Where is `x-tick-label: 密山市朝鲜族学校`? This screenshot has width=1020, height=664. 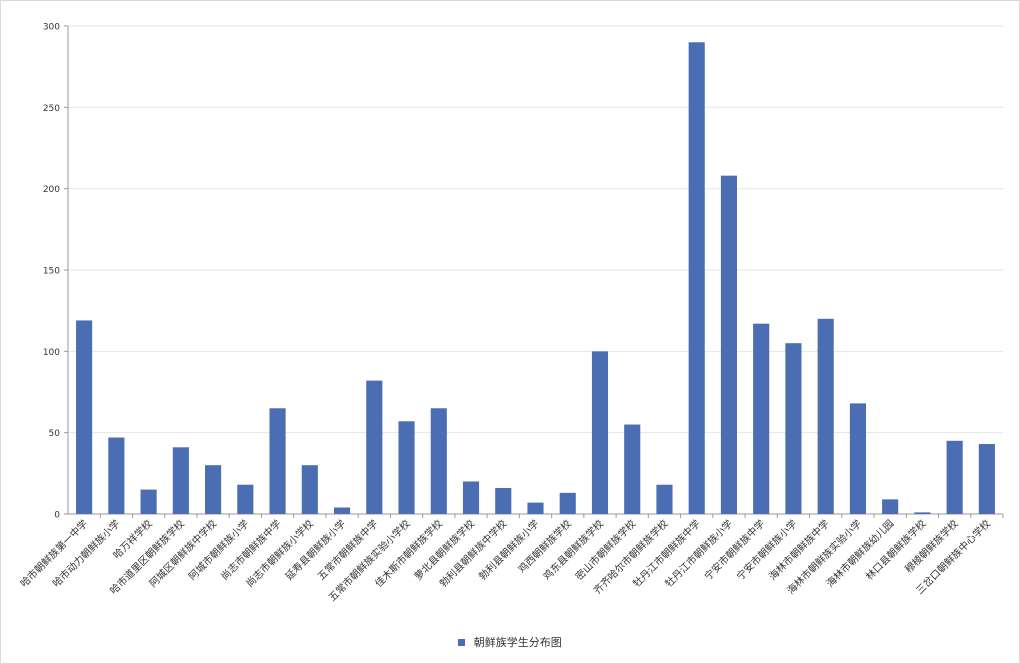 x-tick-label: 密山市朝鲜族学校 is located at coordinates (606, 550).